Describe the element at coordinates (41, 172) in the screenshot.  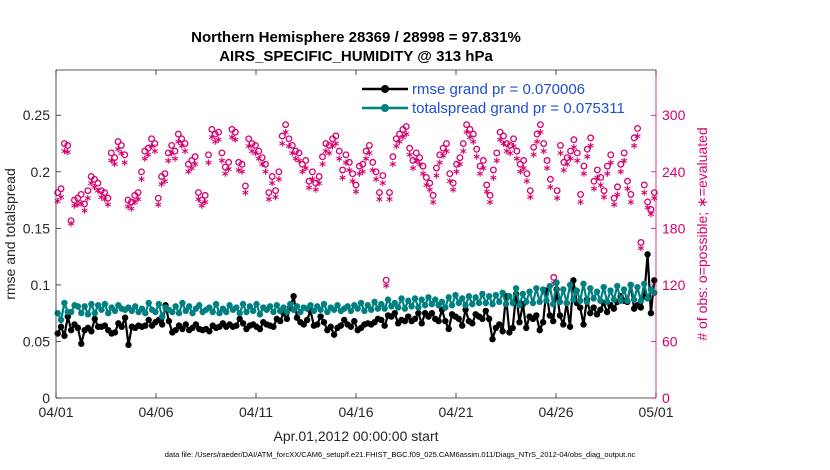
I see `y-left-tick-label: 0.2` at that location.